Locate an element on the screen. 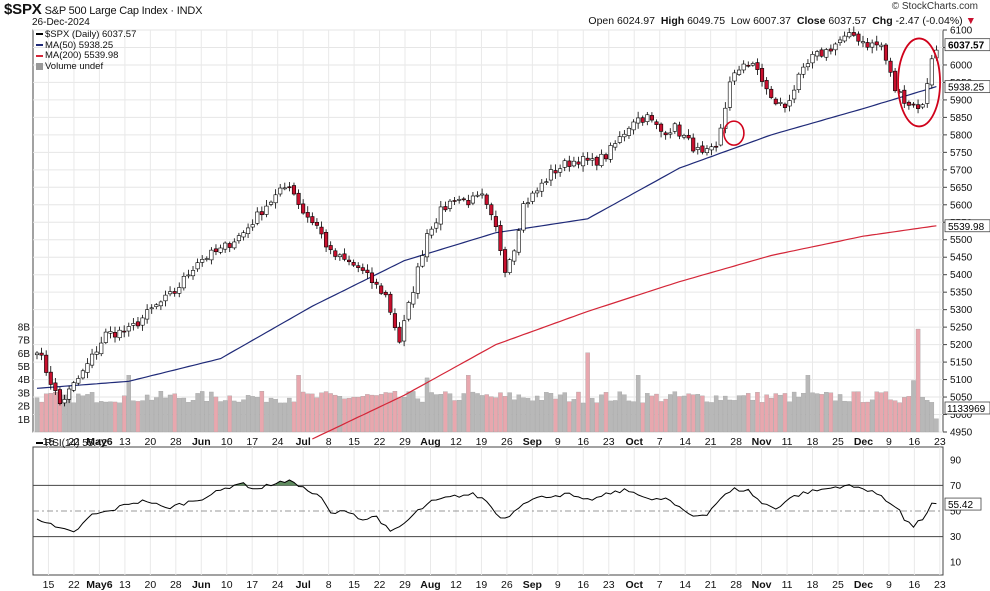 Image resolution: width=990 pixels, height=591 pixels. price-x-label: 15 is located at coordinates (49, 442).